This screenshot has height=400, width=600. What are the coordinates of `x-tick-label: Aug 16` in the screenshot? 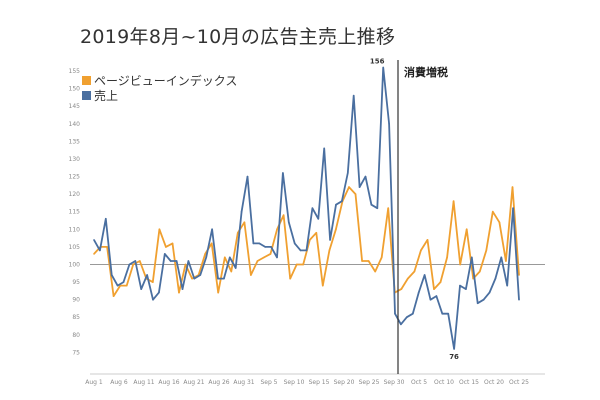 It's located at (168, 382).